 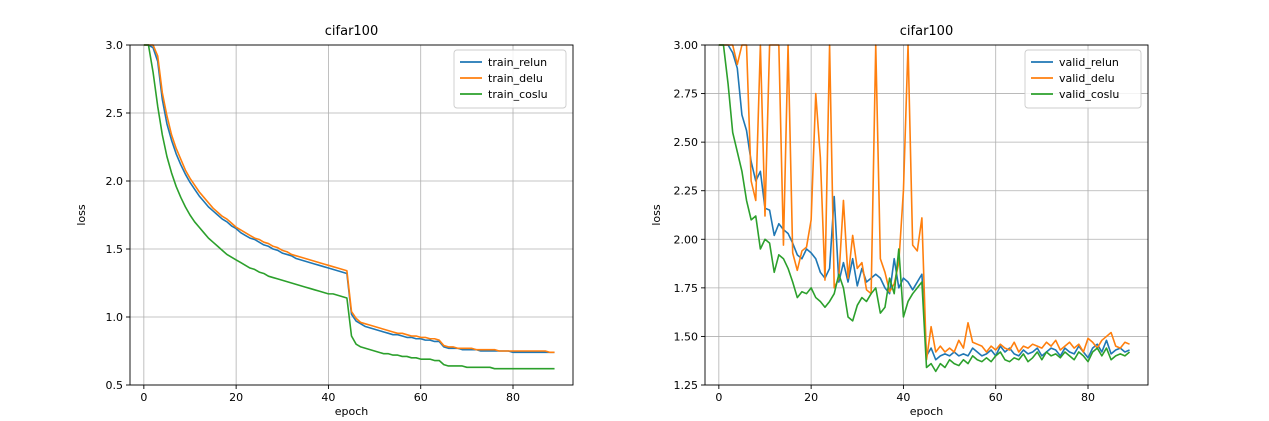 I want to click on legend: valid_relun valid_delu valid_coslu, so click(x=1083, y=79).